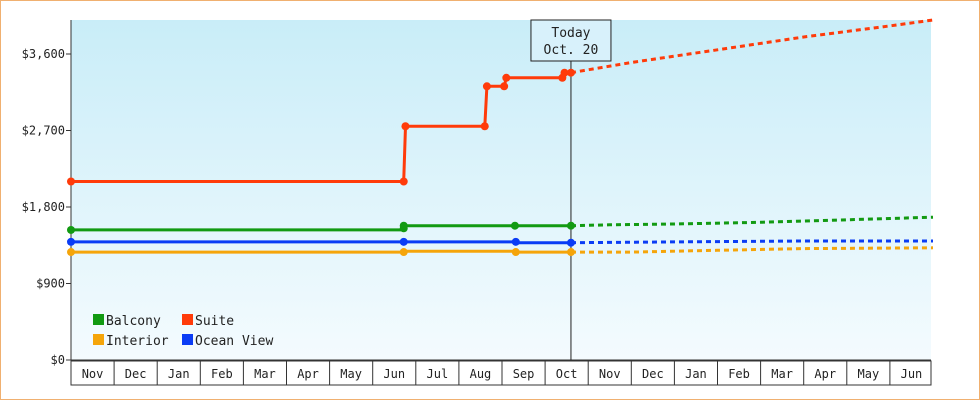  Describe the element at coordinates (321, 251) in the screenshot. I see `series-interior-history-line` at that location.